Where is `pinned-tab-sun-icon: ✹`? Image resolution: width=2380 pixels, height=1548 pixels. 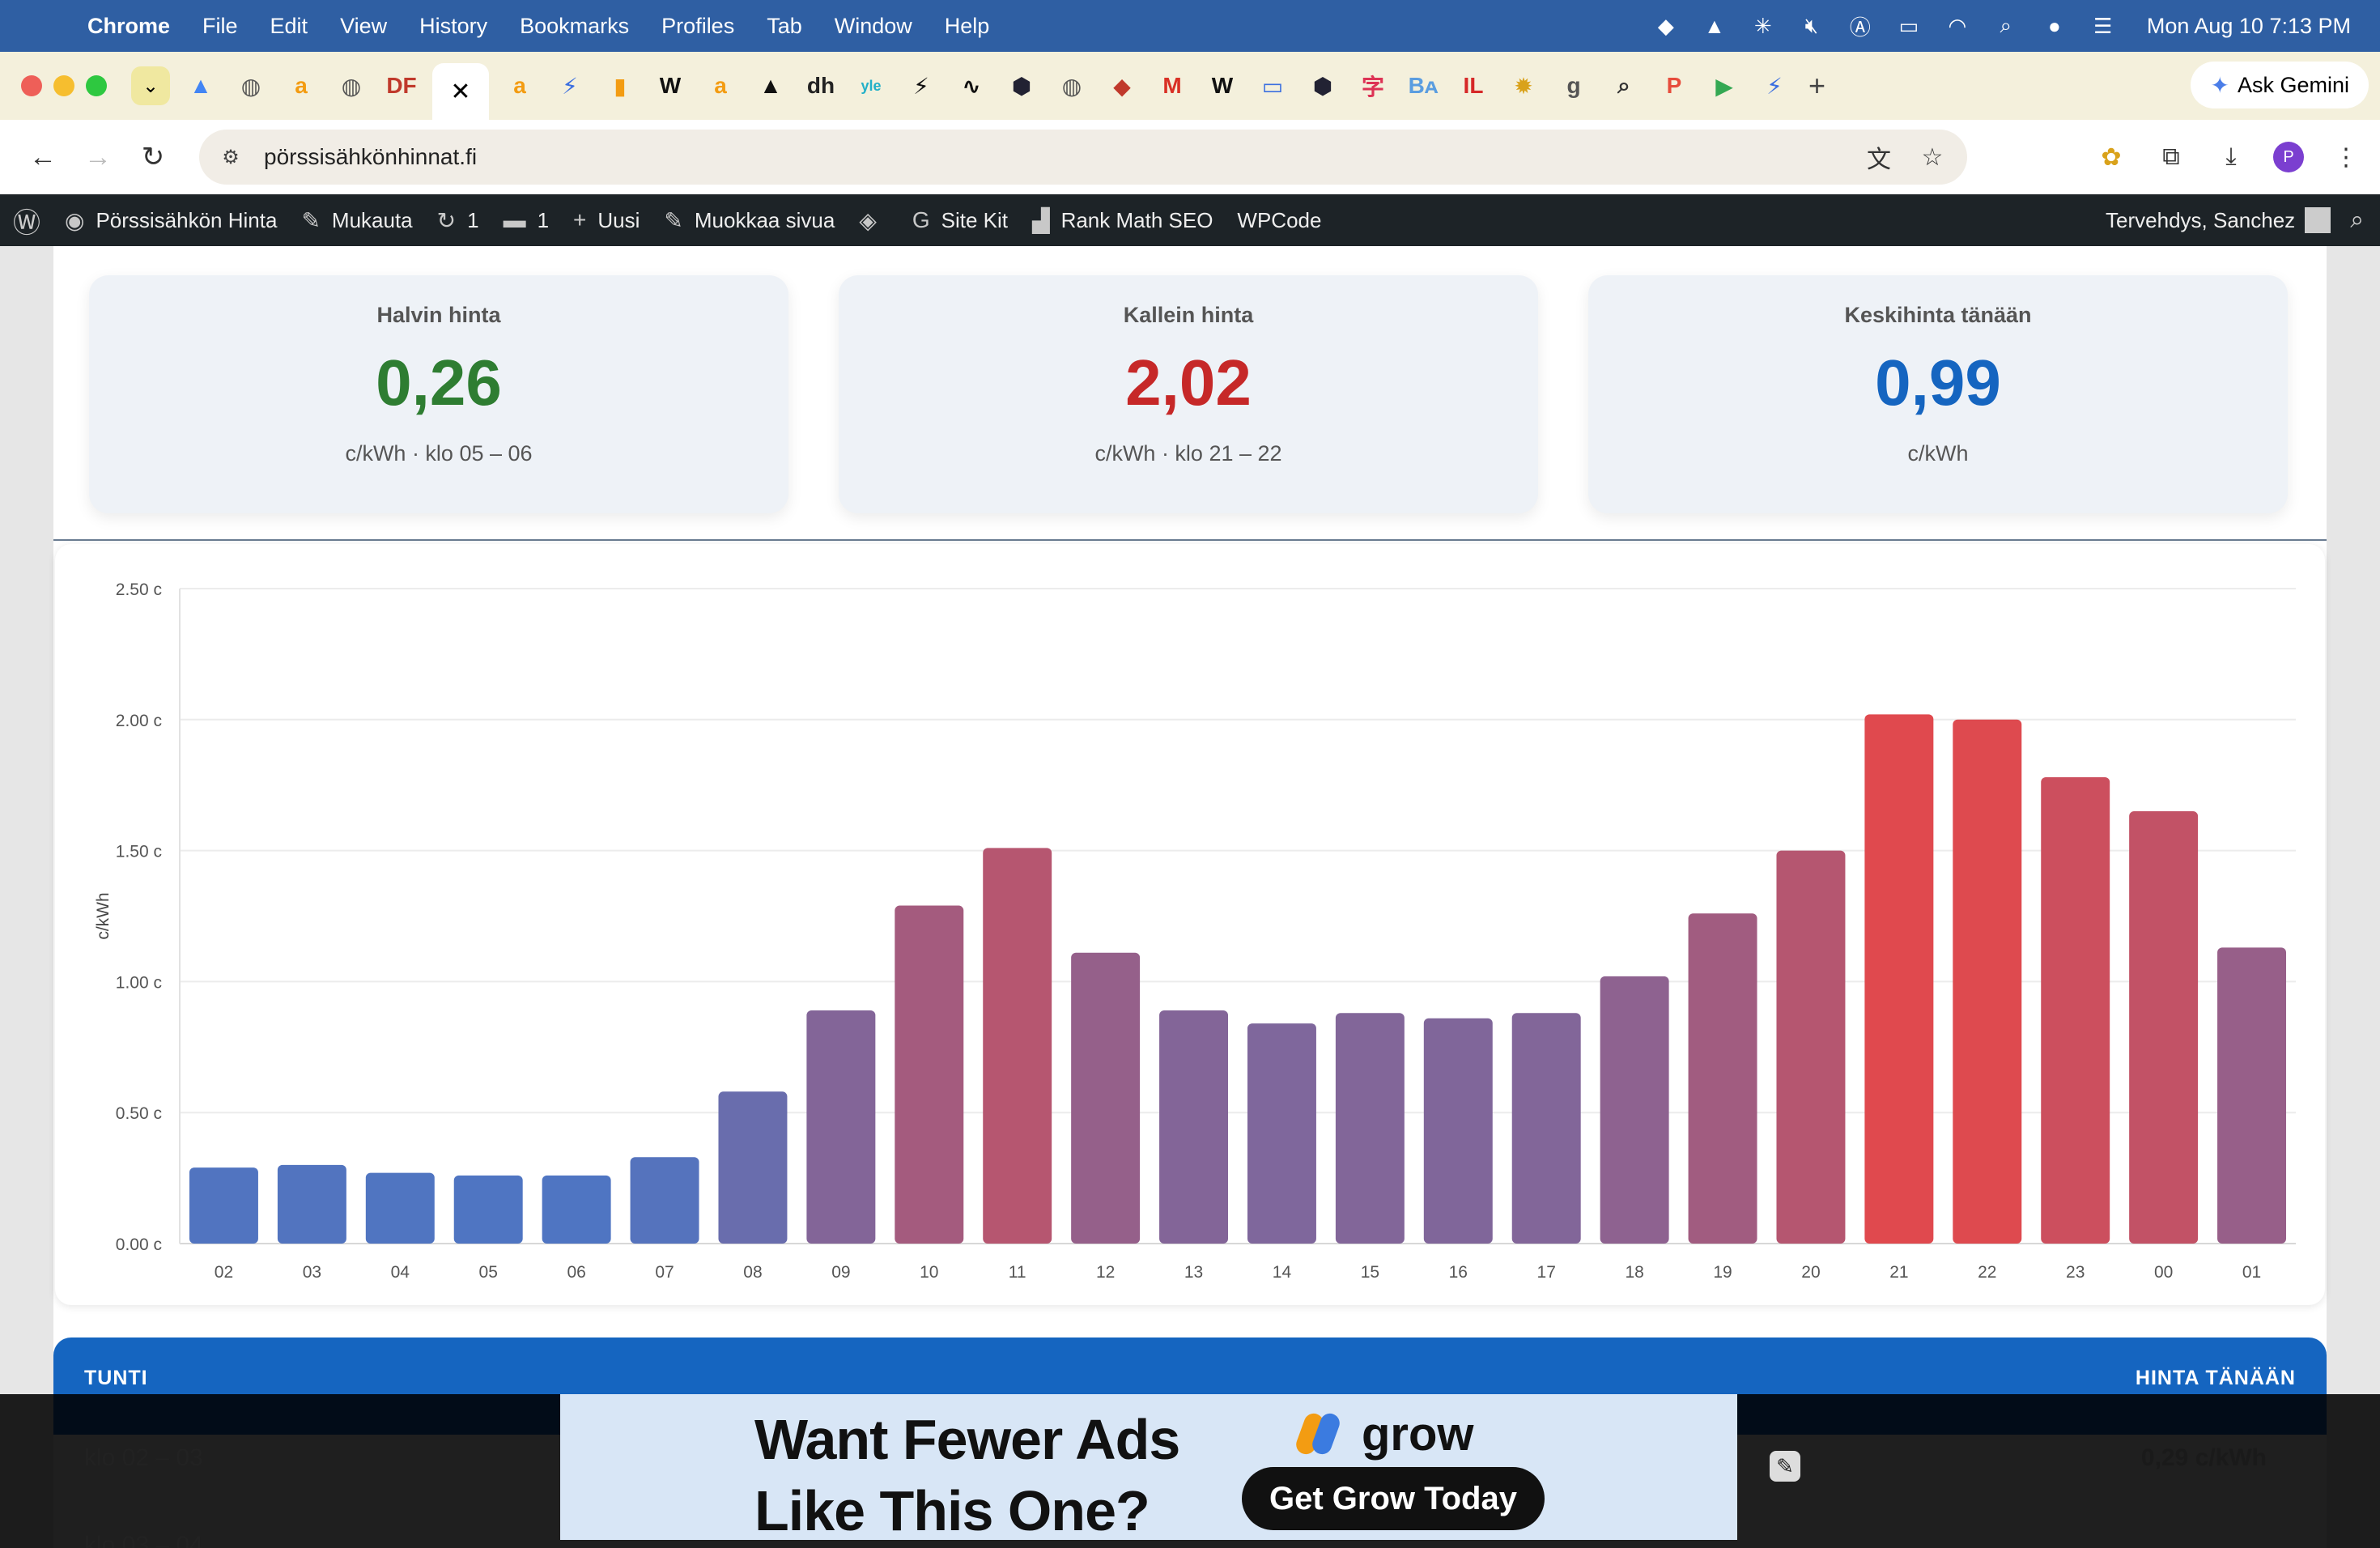
pinned-tab-sun-icon: ✹ is located at coordinates (1523, 85).